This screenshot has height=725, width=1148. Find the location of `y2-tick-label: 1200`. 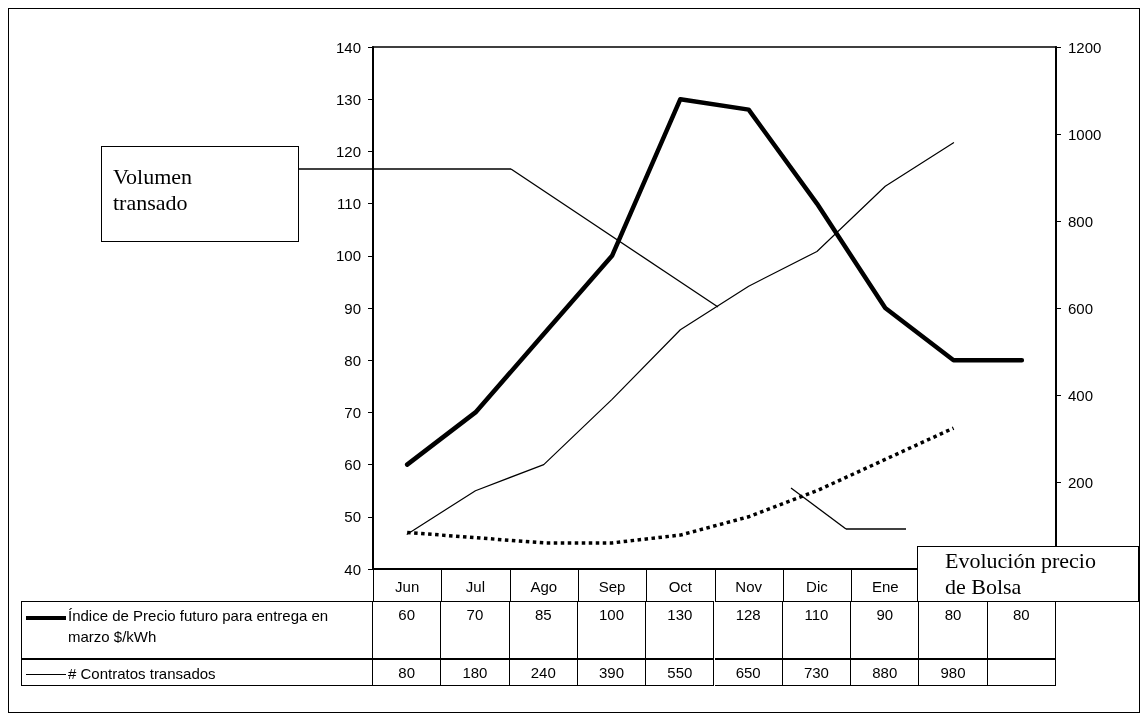

y2-tick-label: 1200 is located at coordinates (1085, 47).